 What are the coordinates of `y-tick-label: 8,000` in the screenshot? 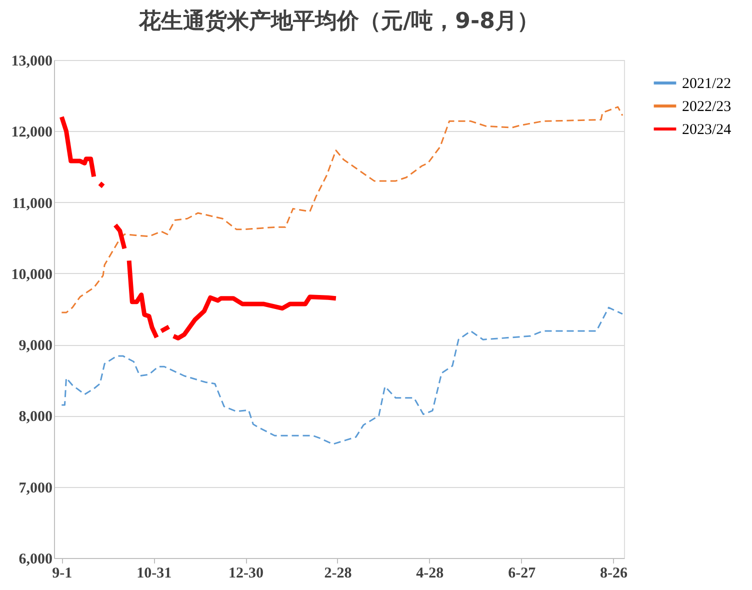 It's located at (35, 417).